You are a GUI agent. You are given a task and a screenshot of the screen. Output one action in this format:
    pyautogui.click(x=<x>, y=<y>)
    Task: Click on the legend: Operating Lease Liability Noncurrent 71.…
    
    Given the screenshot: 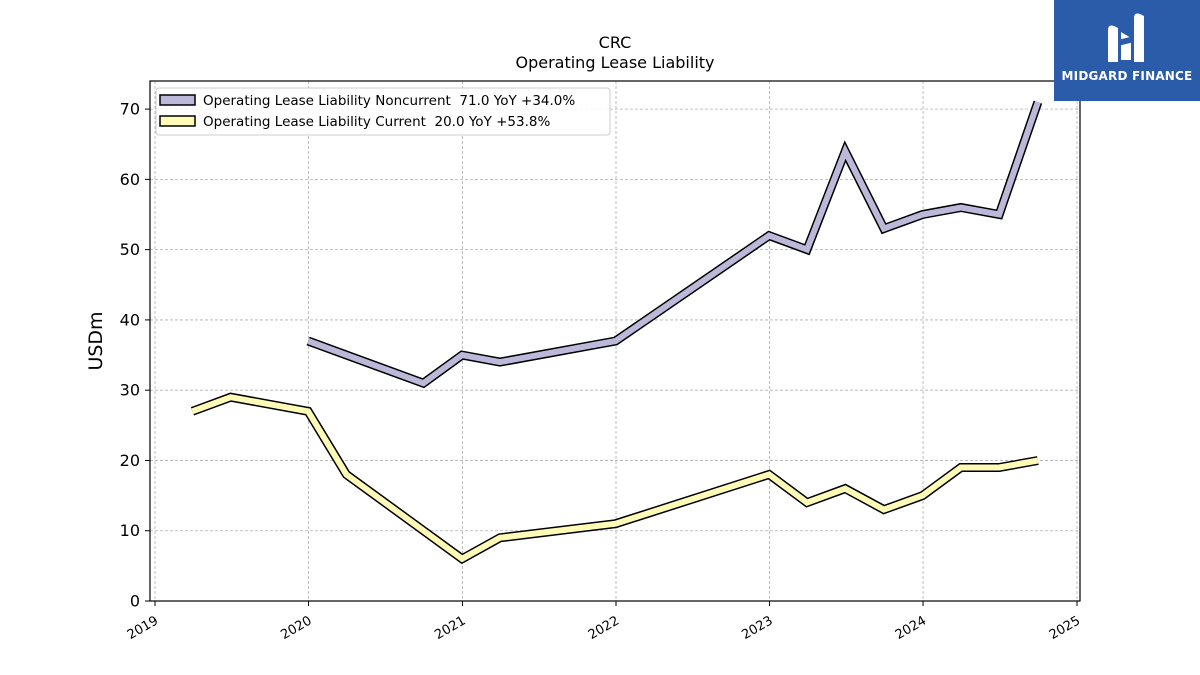 What is the action you would take?
    pyautogui.click(x=383, y=111)
    